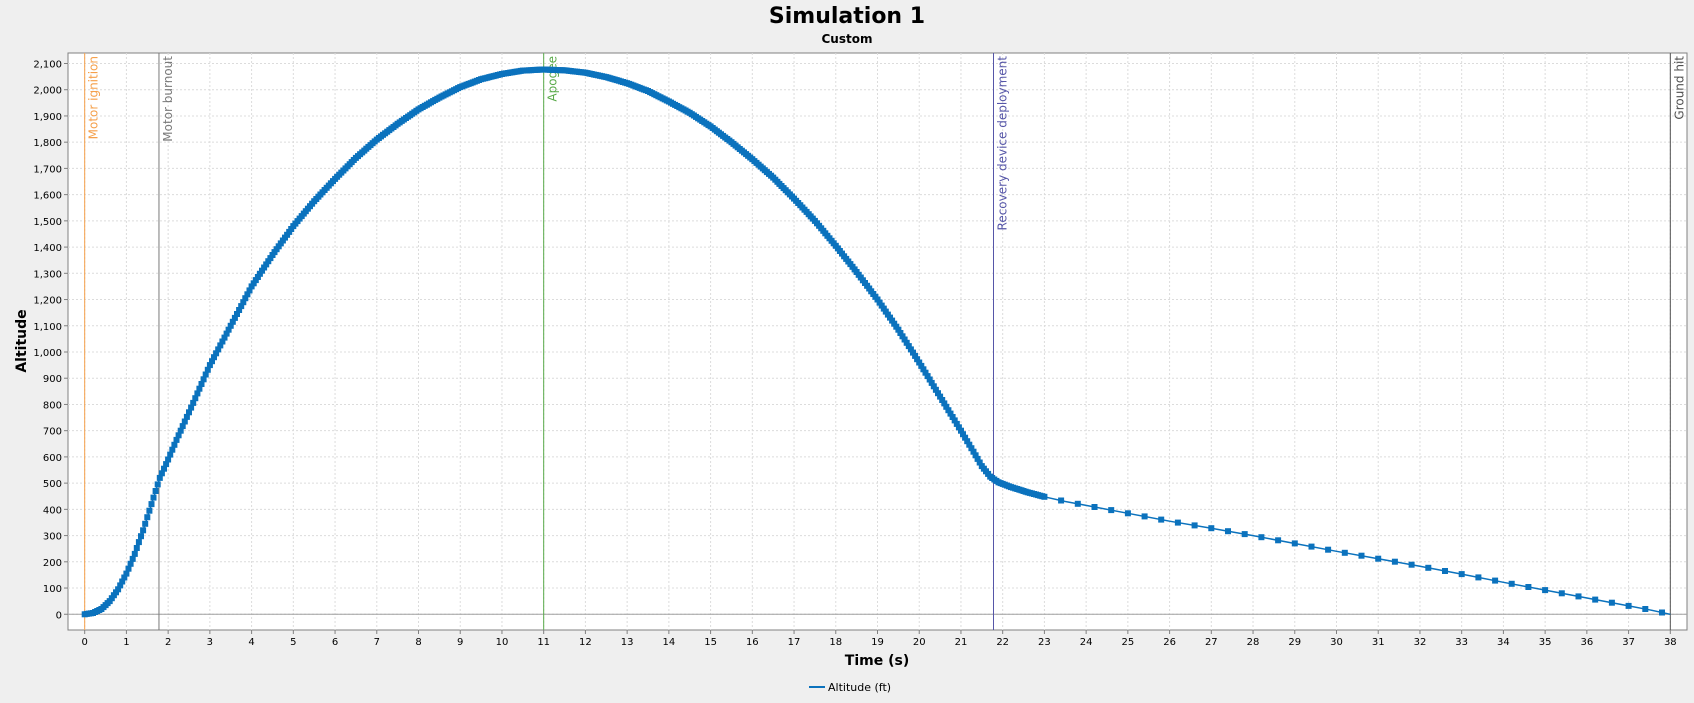 This screenshot has height=703, width=1694. I want to click on x-tick-label: 2, so click(168, 642).